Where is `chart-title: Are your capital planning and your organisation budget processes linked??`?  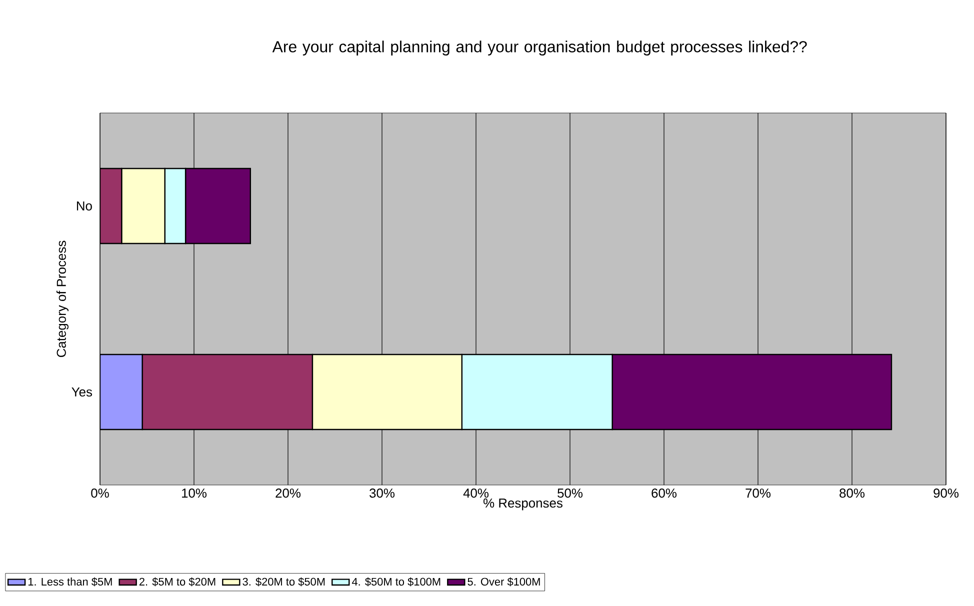
chart-title: Are your capital planning and your organisation budget processes linked?? is located at coordinates (539, 48).